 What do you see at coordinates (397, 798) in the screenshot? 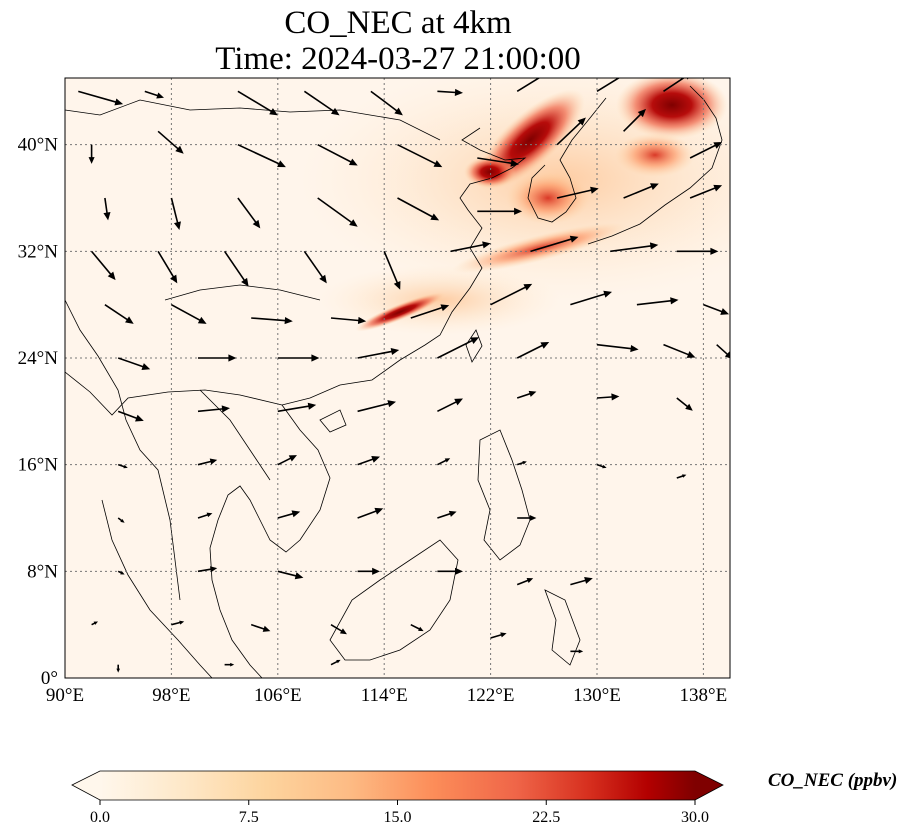
I see `colorbar: 0.0 7.5 15.0 22.5 30.0` at bounding box center [397, 798].